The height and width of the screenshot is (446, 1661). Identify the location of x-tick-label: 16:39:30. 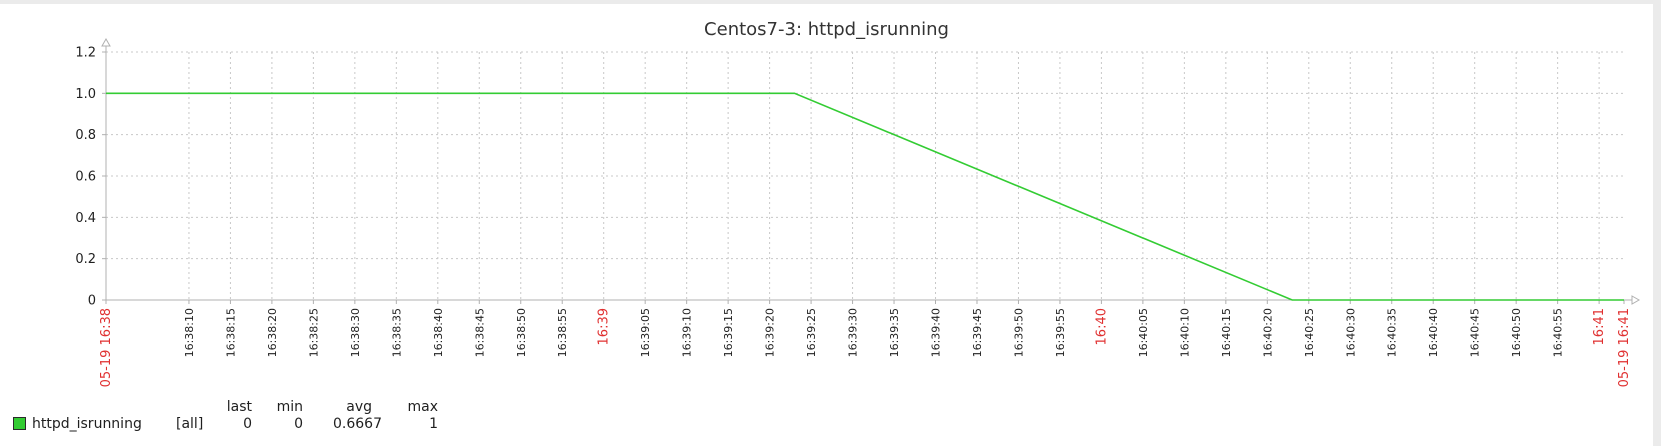
(853, 332).